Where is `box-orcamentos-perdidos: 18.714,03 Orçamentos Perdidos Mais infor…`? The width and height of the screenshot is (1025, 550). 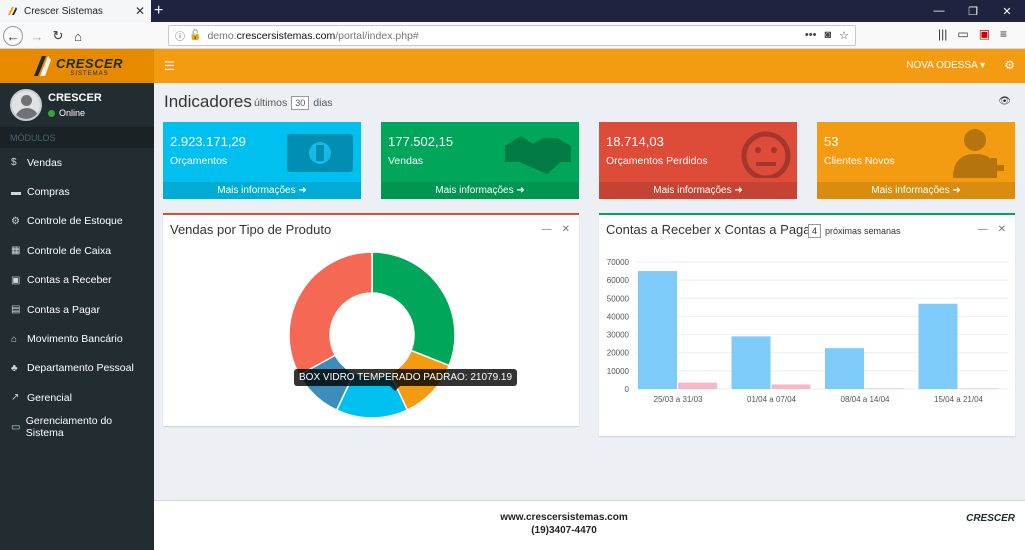
box-orcamentos-perdidos: 18.714,03 Orçamentos Perdidos Mais infor… is located at coordinates (698, 160).